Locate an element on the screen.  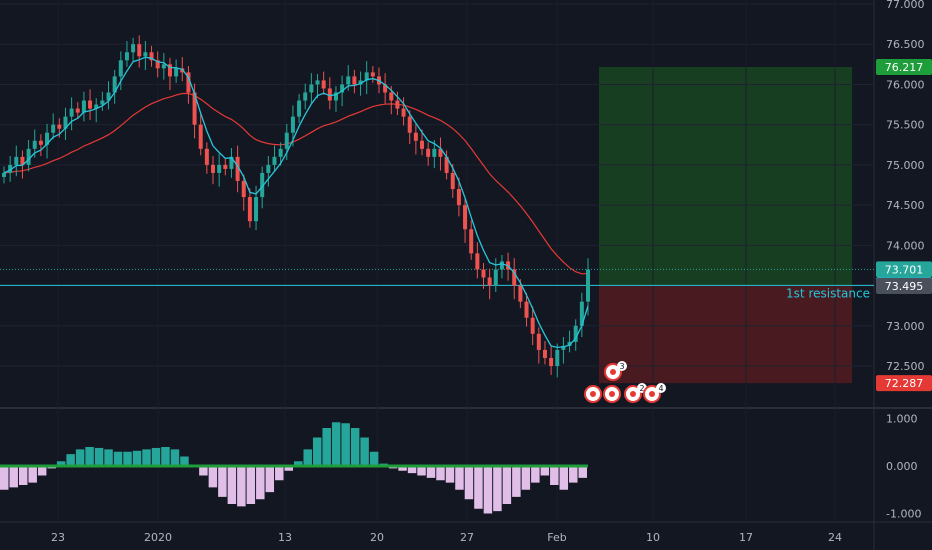
price-tick-label: 73.000 is located at coordinates (905, 326).